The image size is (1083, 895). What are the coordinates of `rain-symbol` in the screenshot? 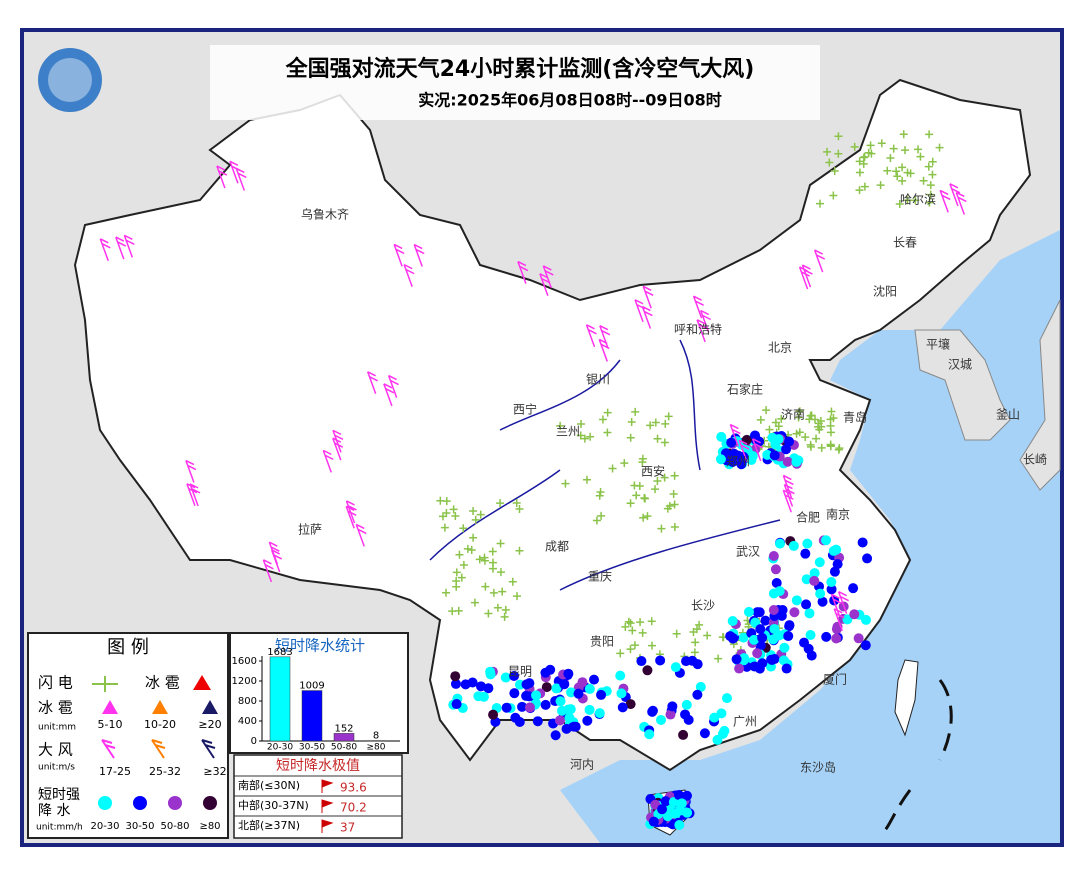 It's located at (175, 803).